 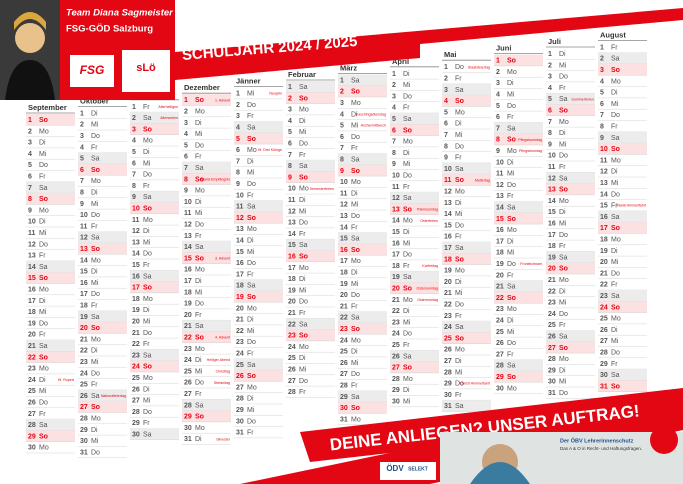 What do you see at coordinates (552, 370) in the screenshot?
I see `day-number: 29` at bounding box center [552, 370].